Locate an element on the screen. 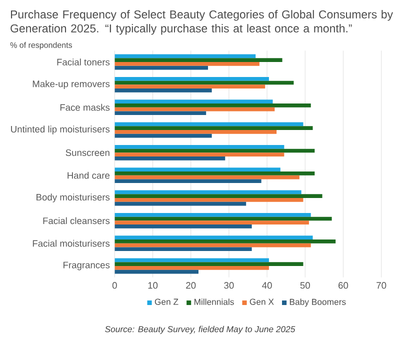 Image resolution: width=400 pixels, height=344 pixels. source-note: Source: Beauty Survey, fielded May to June 2025 is located at coordinates (200, 330).